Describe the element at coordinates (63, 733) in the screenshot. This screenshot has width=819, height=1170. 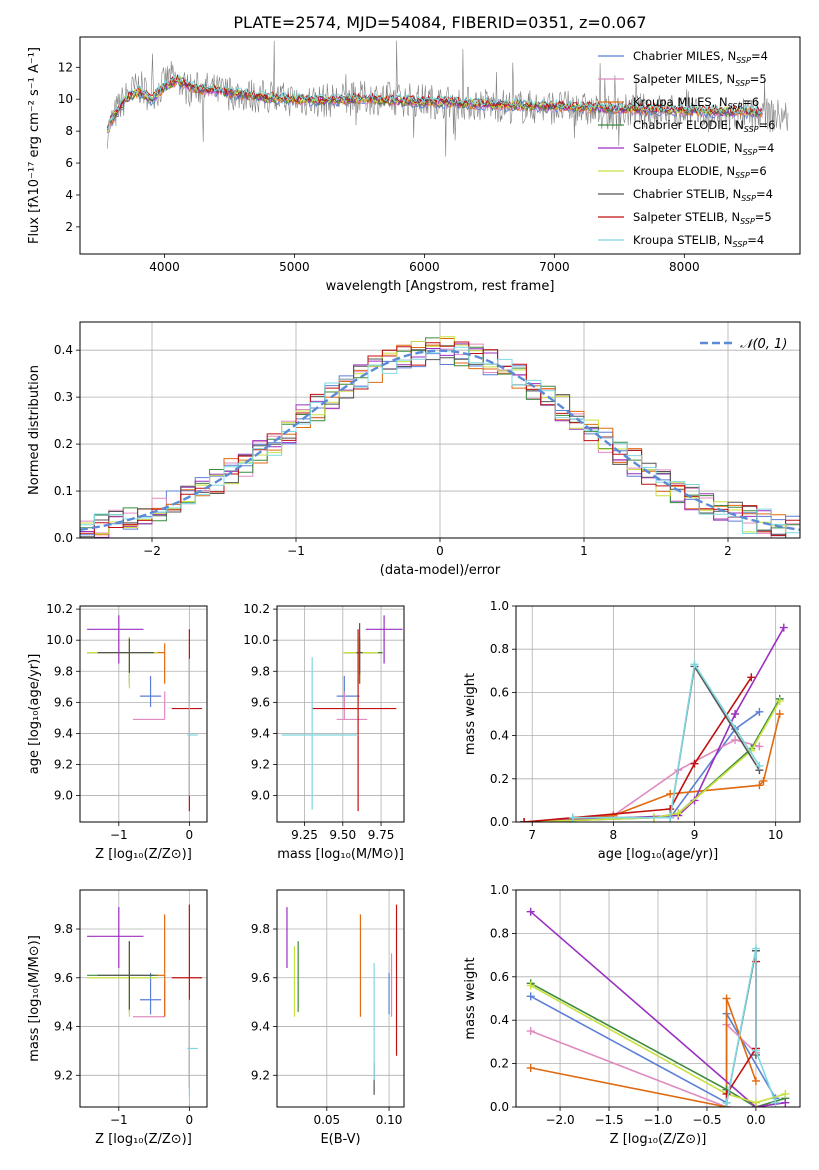
I see `y-tick-label: 9.4` at that location.